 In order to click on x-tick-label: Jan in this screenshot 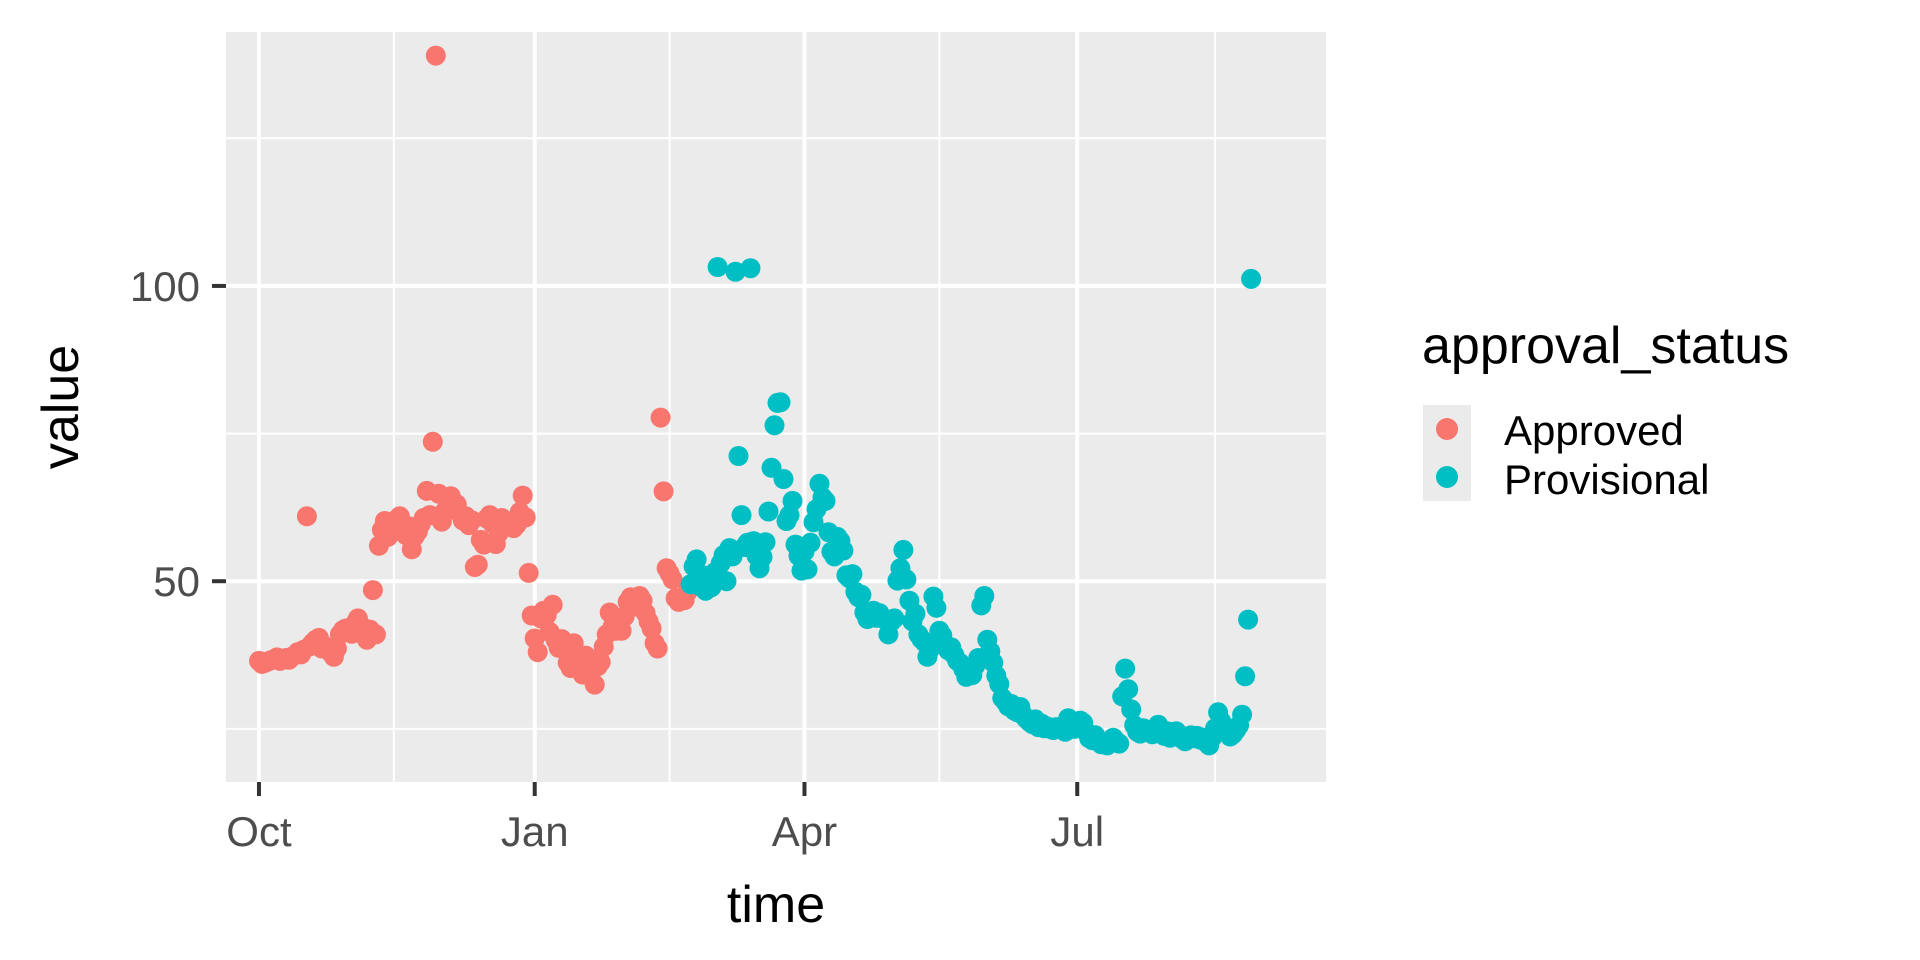, I will do `click(535, 831)`.